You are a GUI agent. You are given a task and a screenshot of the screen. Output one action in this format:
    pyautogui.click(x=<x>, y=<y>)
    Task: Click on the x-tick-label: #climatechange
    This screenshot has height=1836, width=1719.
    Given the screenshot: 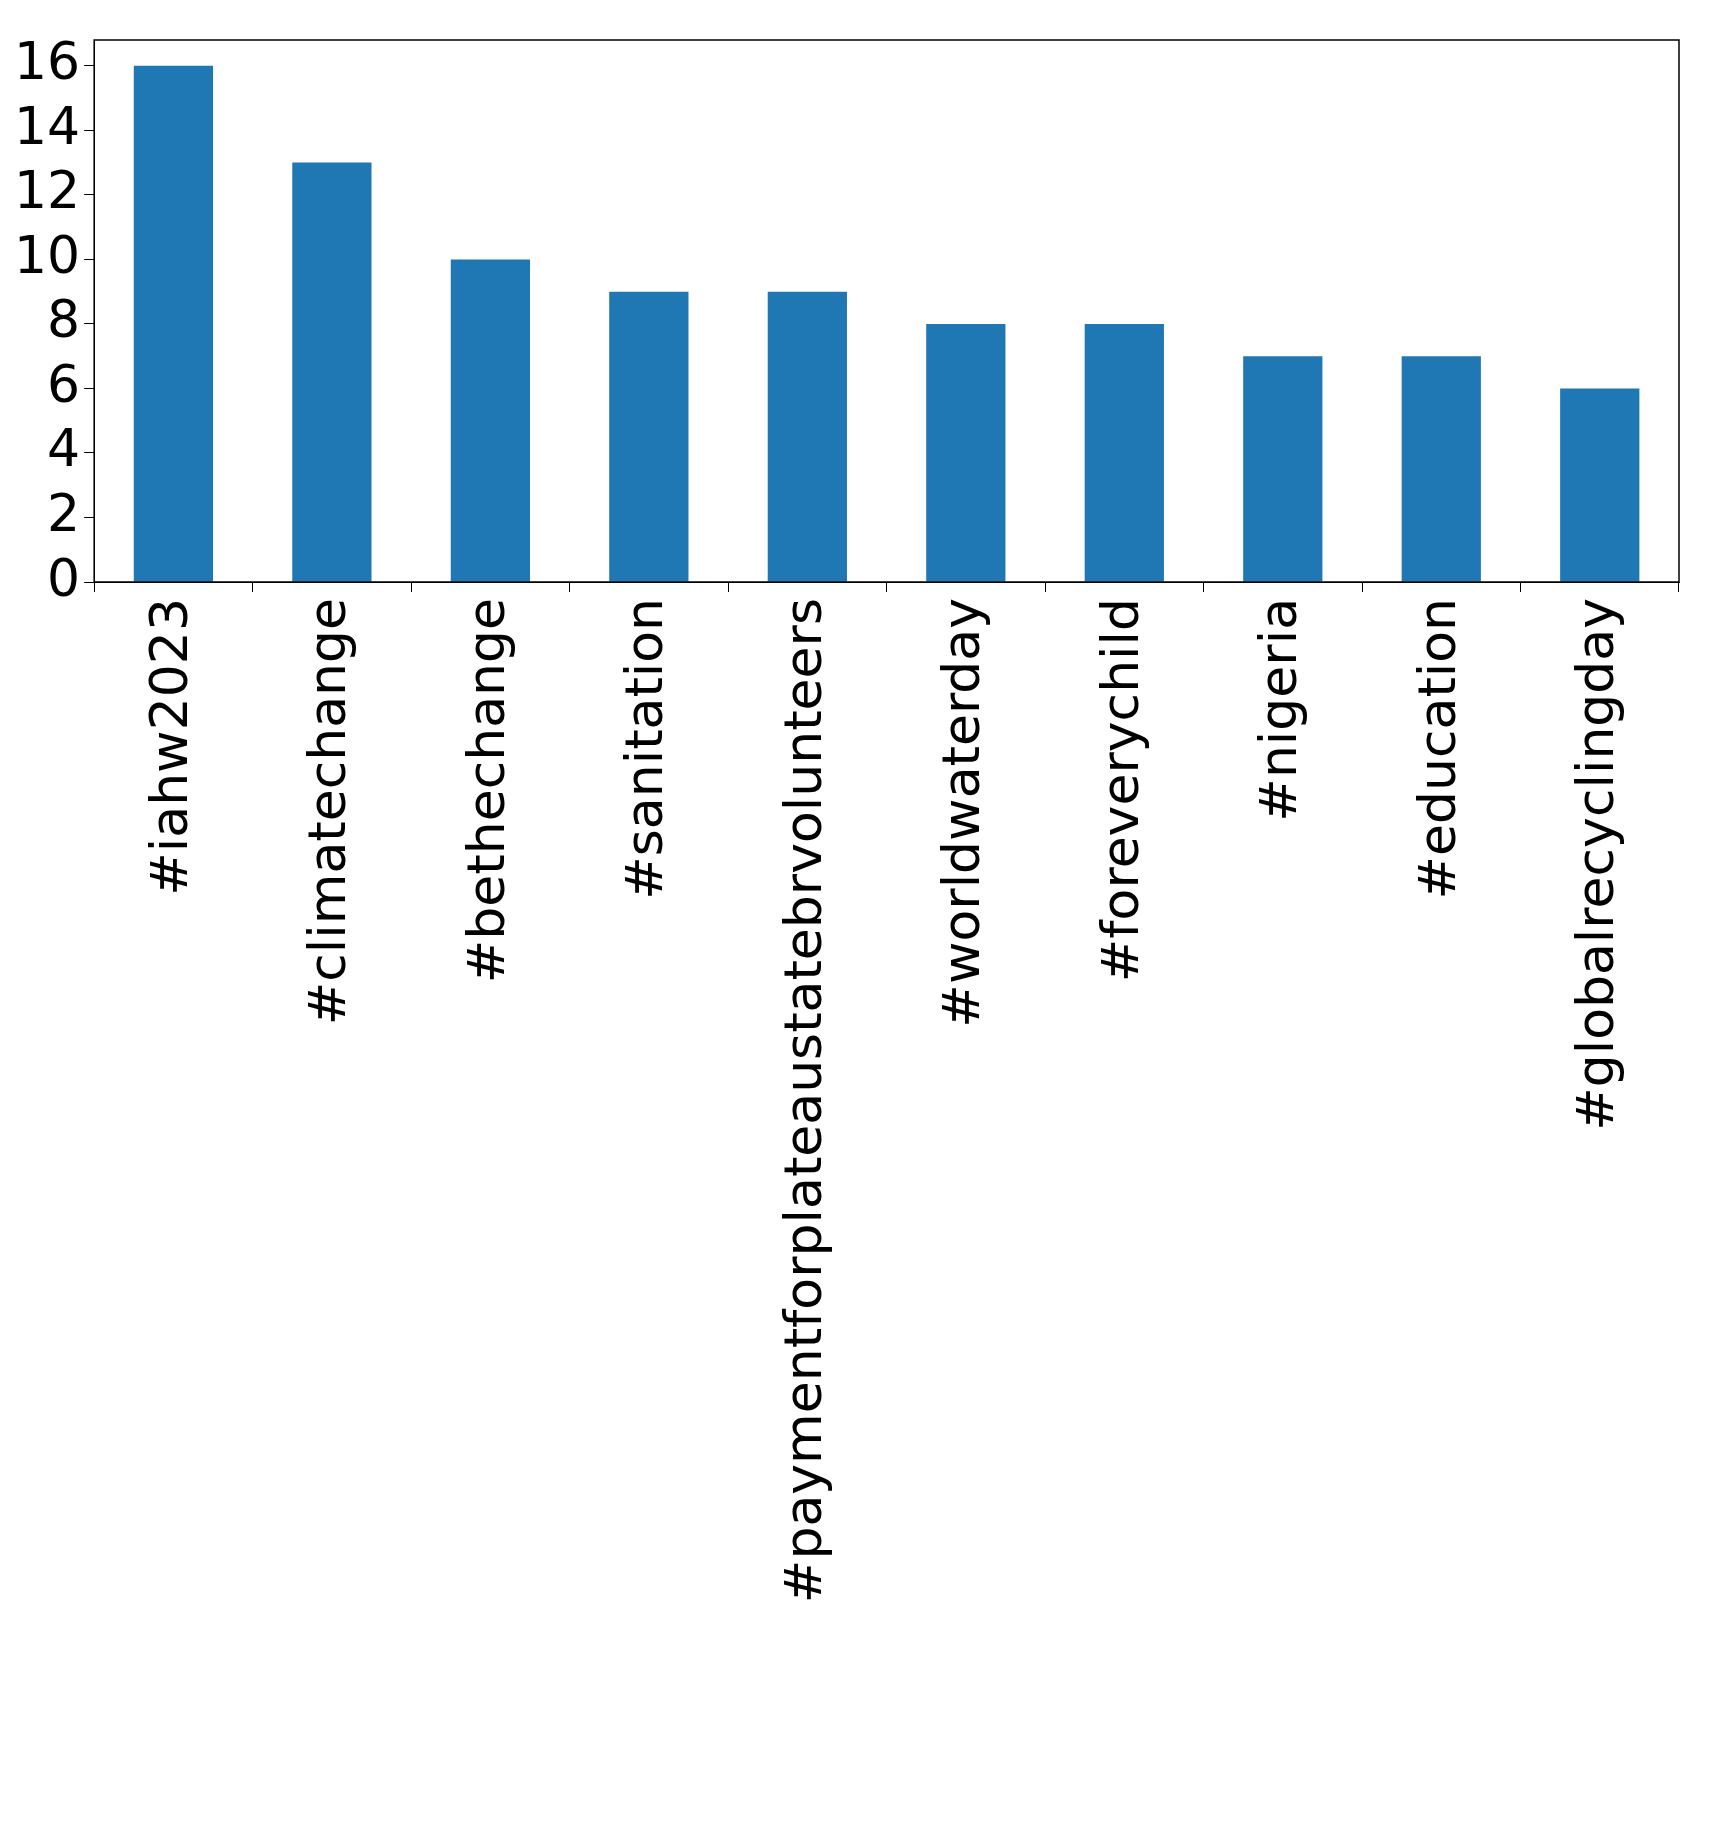 What is the action you would take?
    pyautogui.click(x=327, y=812)
    